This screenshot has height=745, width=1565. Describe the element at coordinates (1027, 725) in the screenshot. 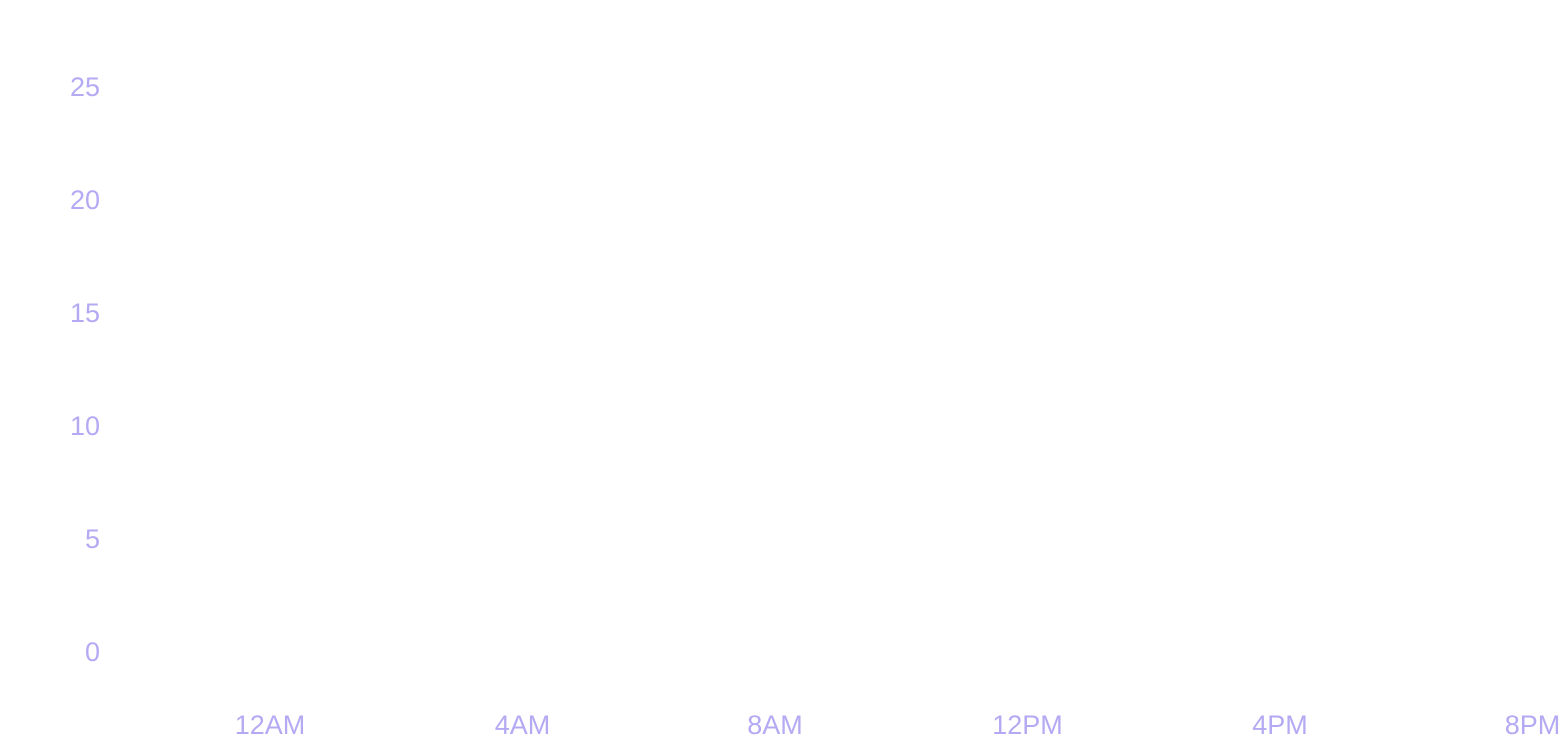

I see `x-tick-label: 12PM` at that location.